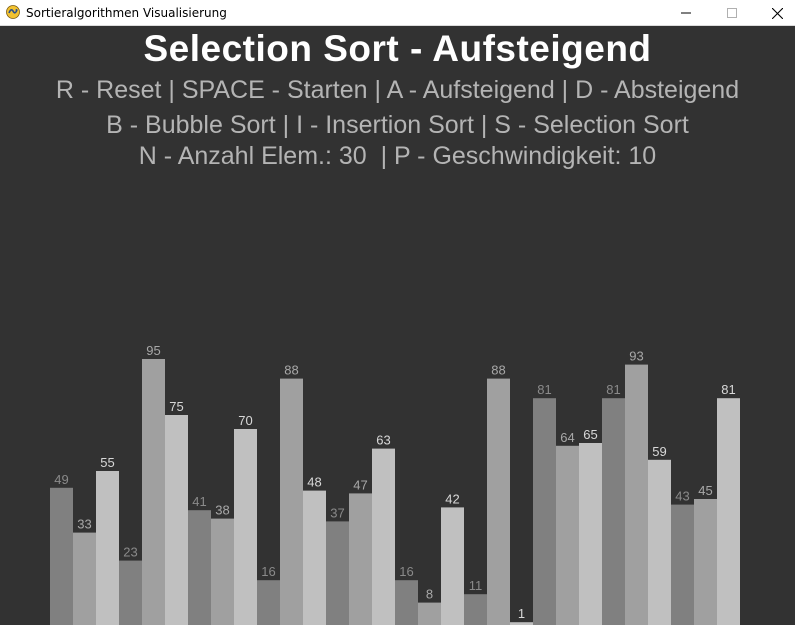 This screenshot has height=625, width=795. What do you see at coordinates (61, 479) in the screenshot?
I see `bar-value-label: 49` at bounding box center [61, 479].